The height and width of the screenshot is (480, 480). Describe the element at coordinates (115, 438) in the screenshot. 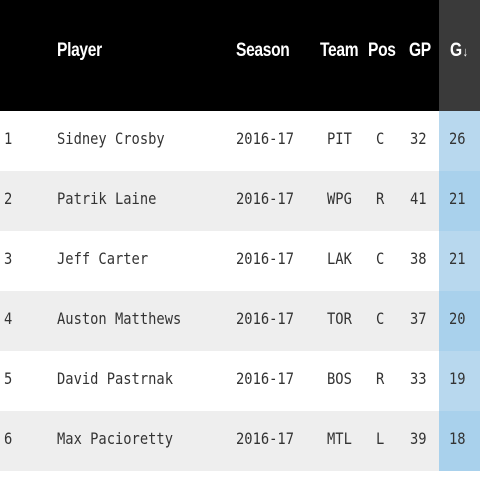

I see `cell-player: Max Pacioretty` at that location.